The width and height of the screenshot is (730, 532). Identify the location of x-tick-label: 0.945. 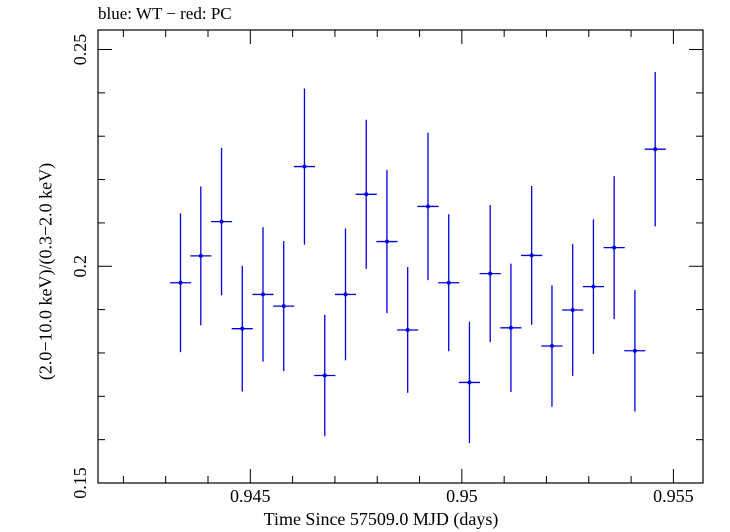
(250, 496).